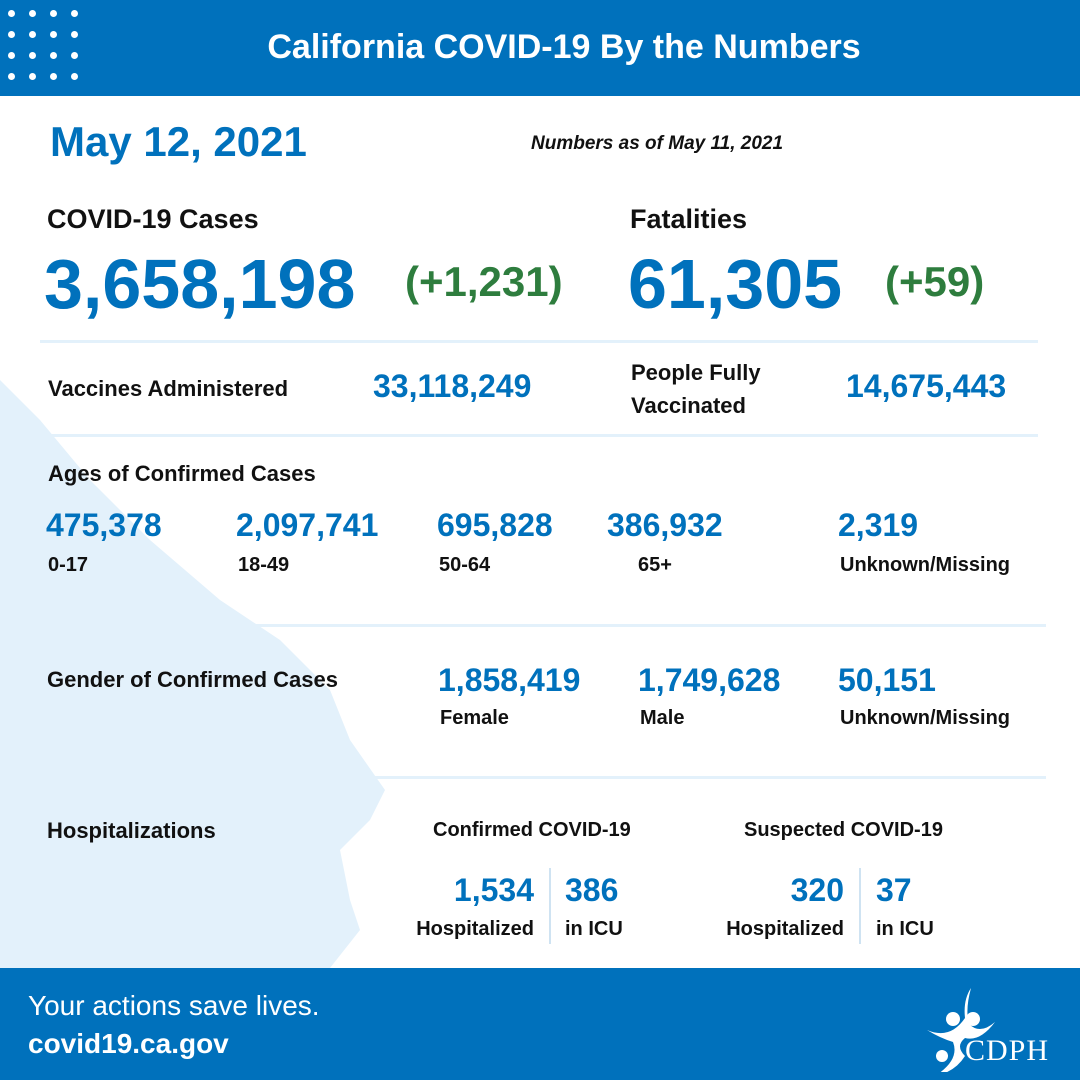  What do you see at coordinates (264, 565) in the screenshot?
I see `ages-label: 18-49` at bounding box center [264, 565].